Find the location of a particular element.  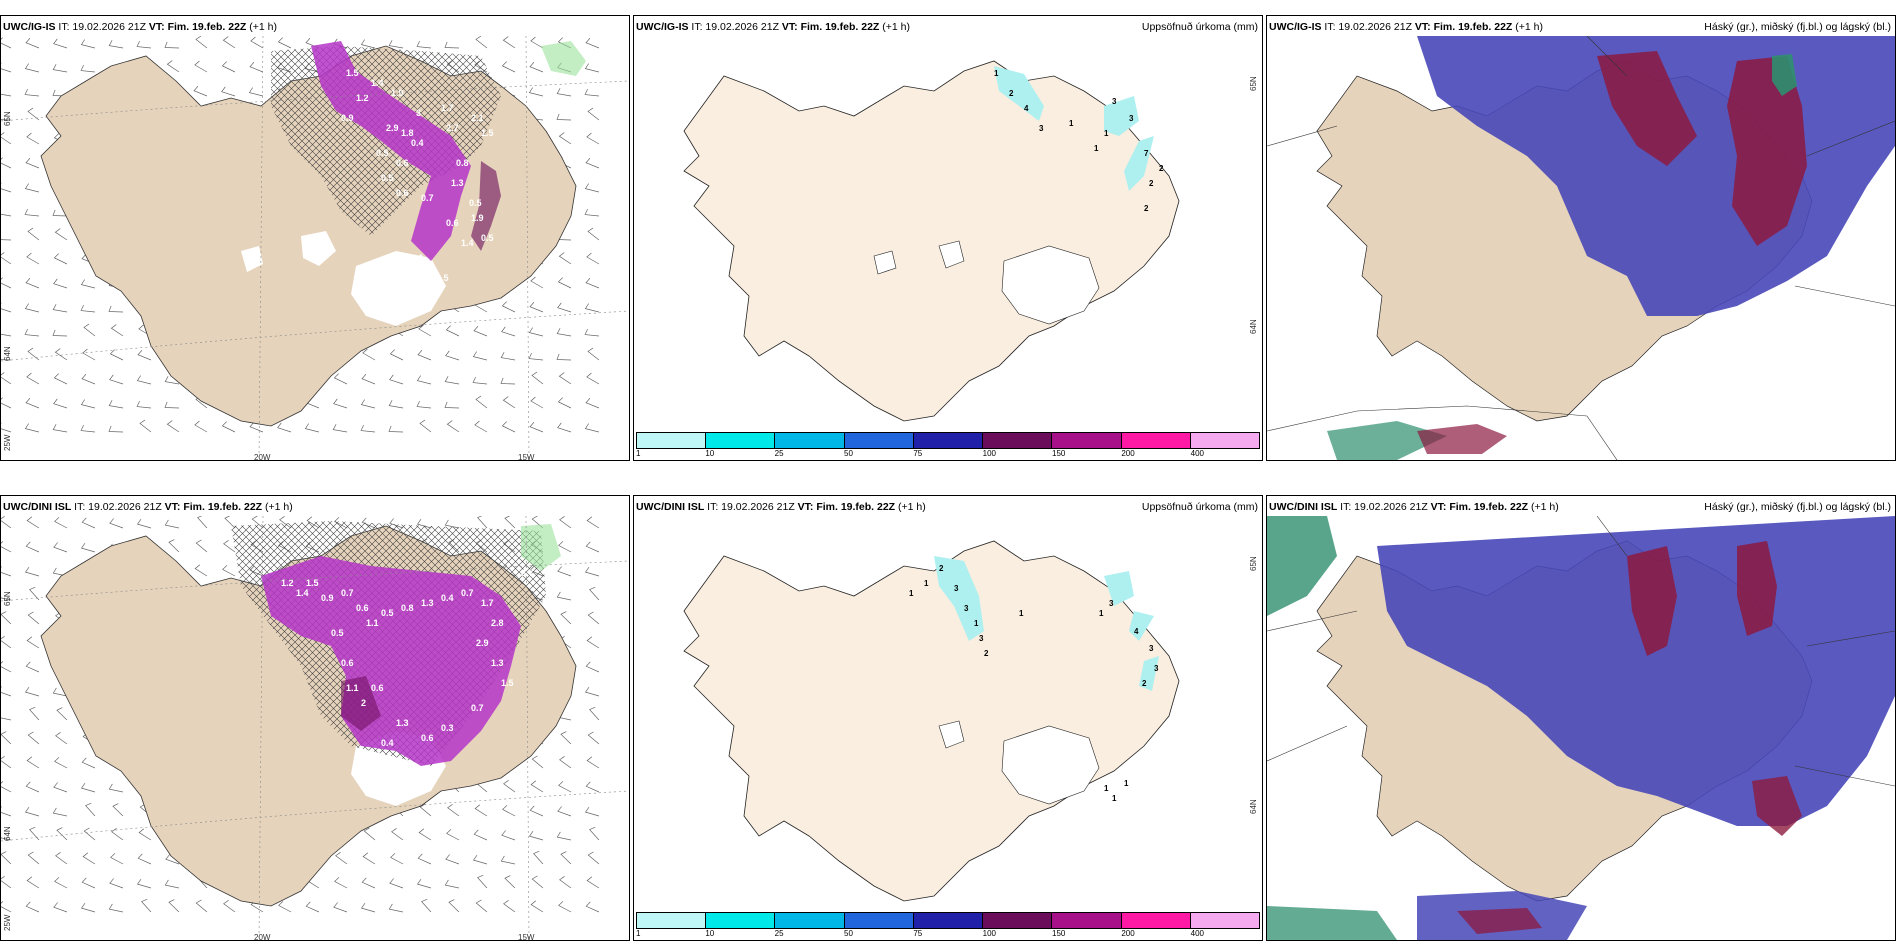

value-label: 2 is located at coordinates (1146, 208).